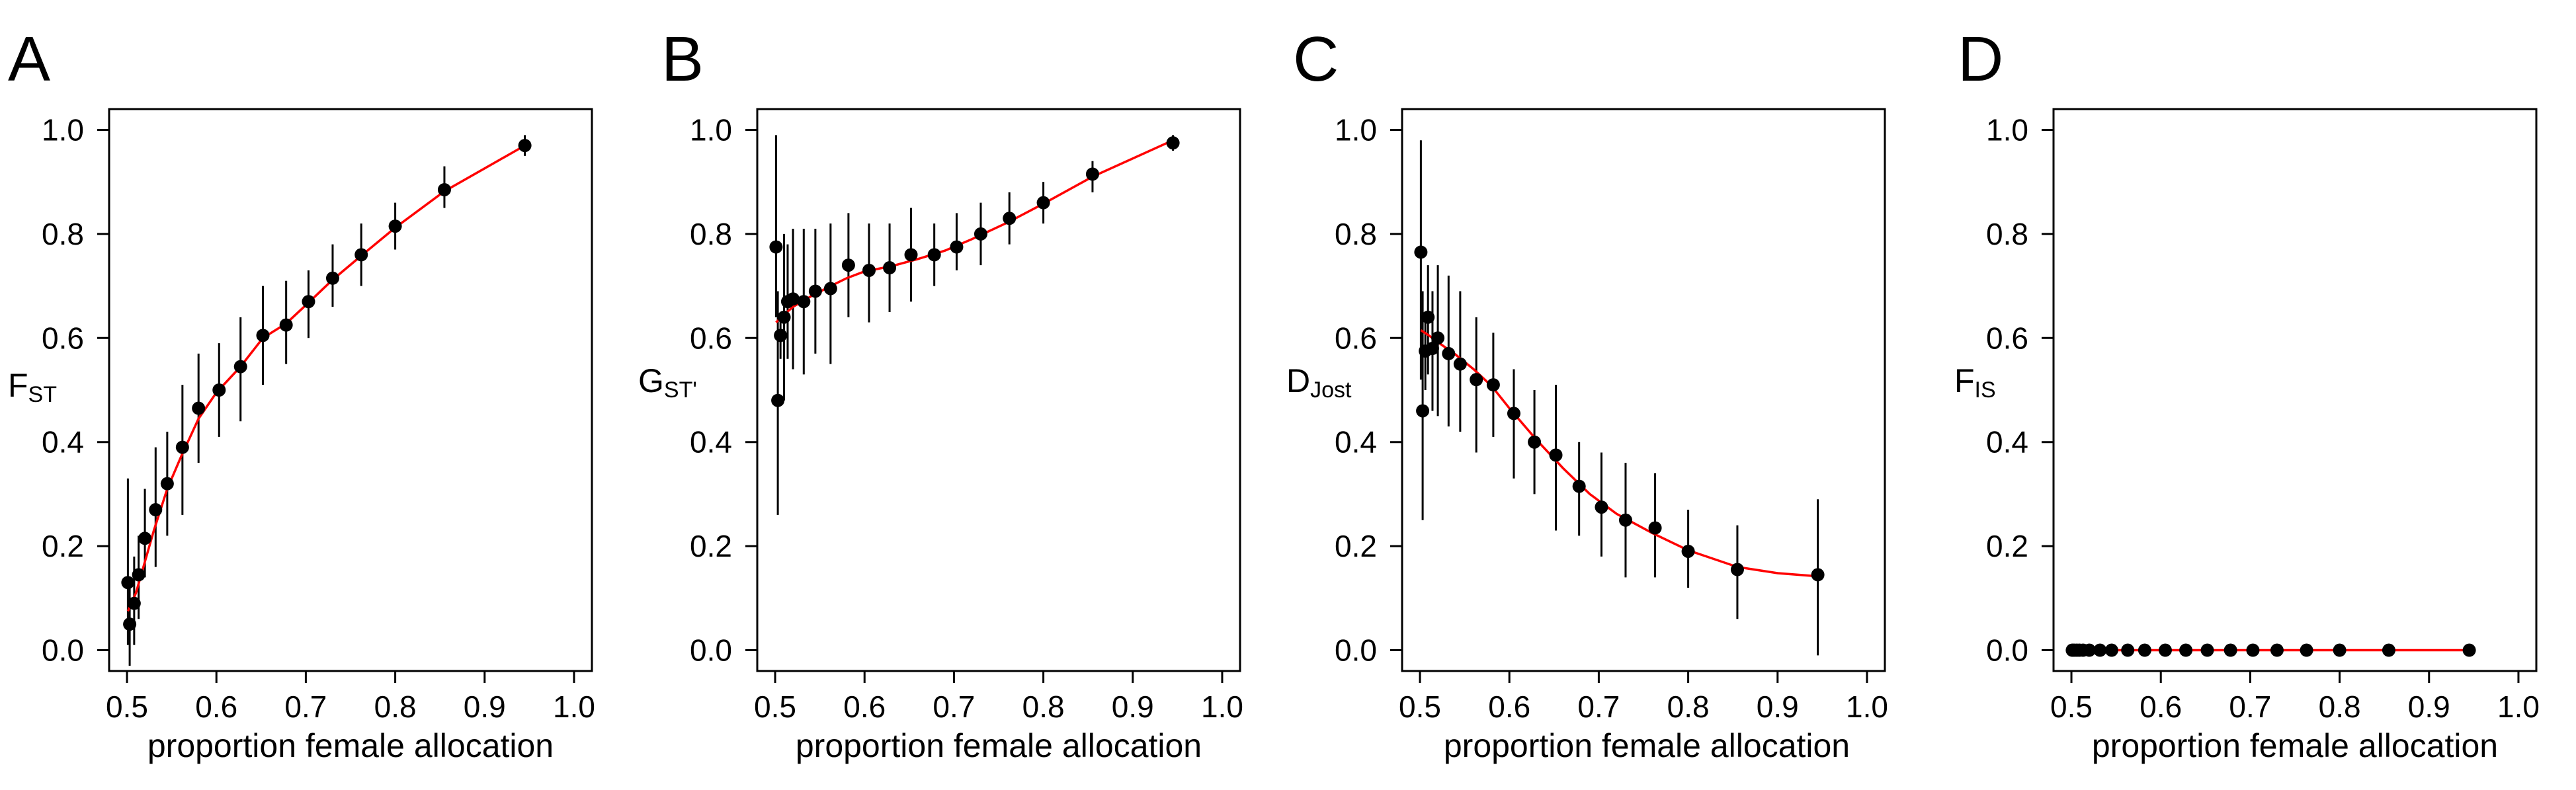  What do you see at coordinates (711, 129) in the screenshot?
I see `panel-b-y-tick-label: 1.0` at bounding box center [711, 129].